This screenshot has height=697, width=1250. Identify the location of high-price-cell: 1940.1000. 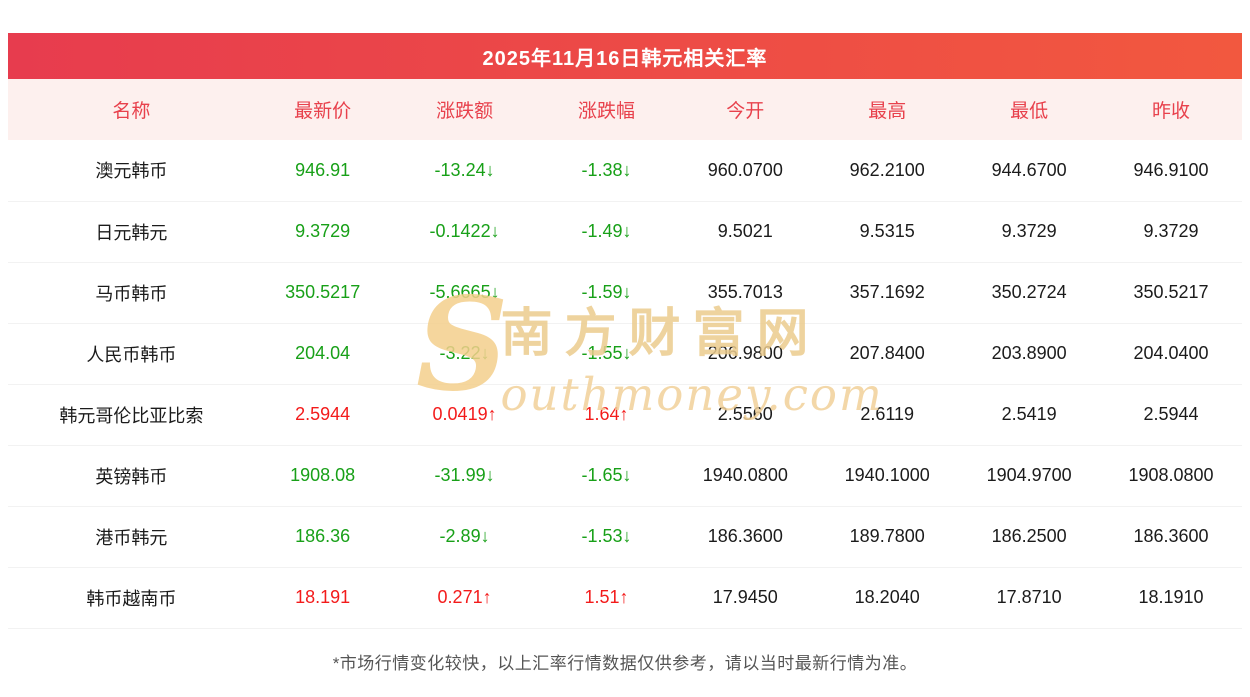
(887, 476).